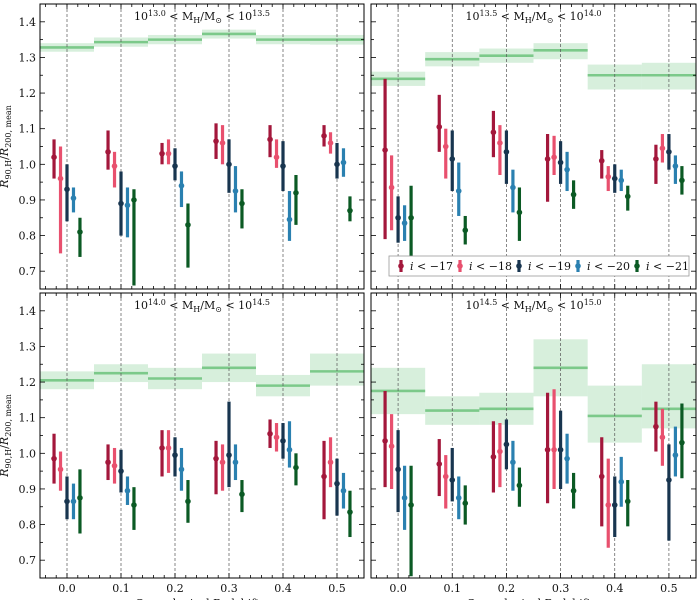  I want to click on title-exp-low: 13.0, so click(157, 13).